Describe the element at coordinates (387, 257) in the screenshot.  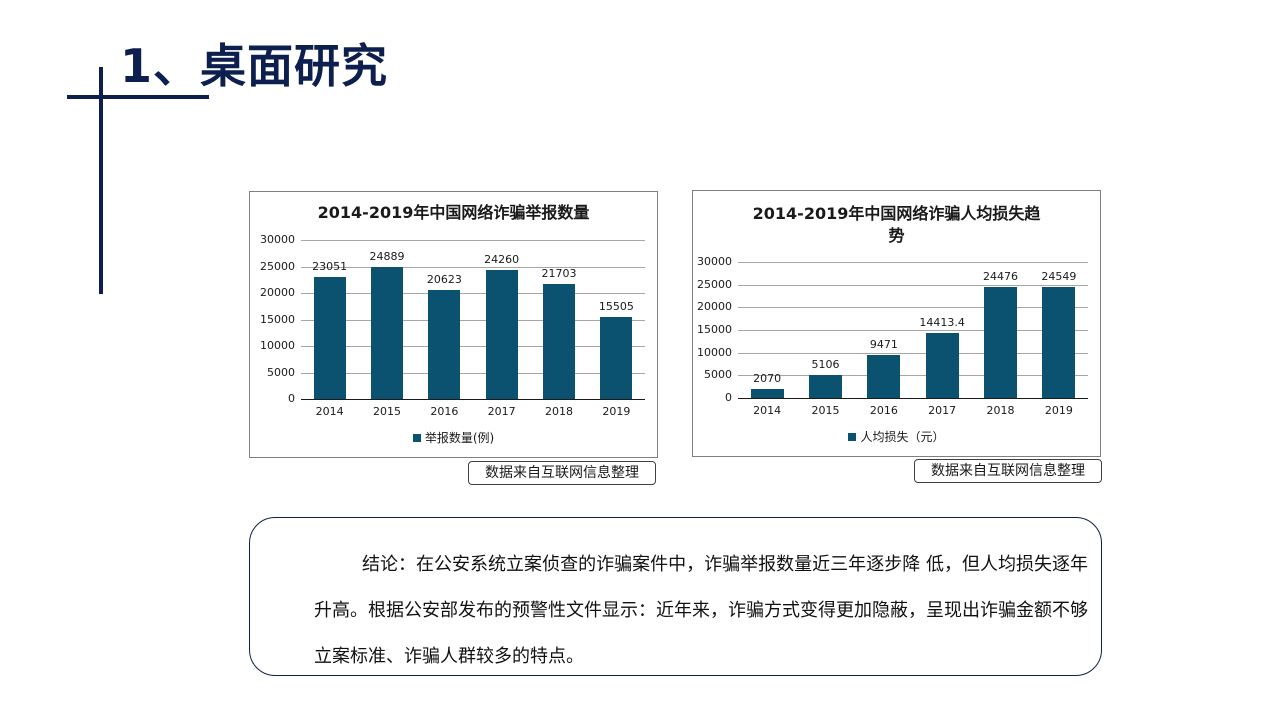
I see `data-label: 24889` at that location.